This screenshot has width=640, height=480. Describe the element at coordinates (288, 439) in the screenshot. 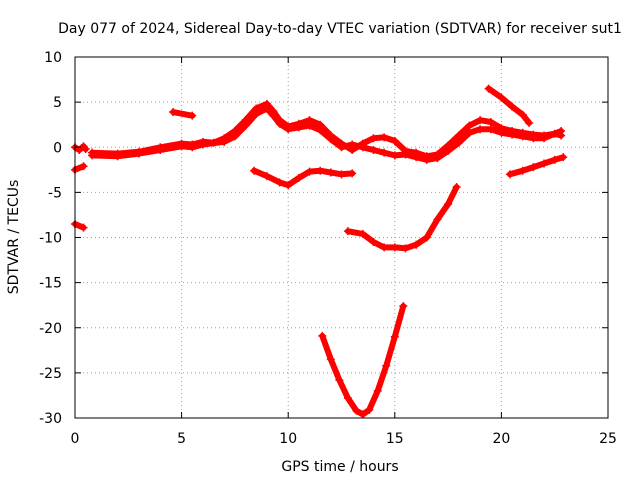

I see `x-tick-label: 10` at that location.